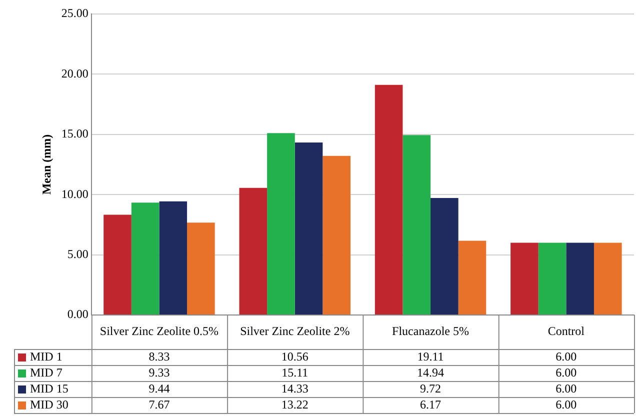 Image resolution: width=642 pixels, height=419 pixels. What do you see at coordinates (74, 133) in the screenshot?
I see `y-tick-label: 15.00` at bounding box center [74, 133].